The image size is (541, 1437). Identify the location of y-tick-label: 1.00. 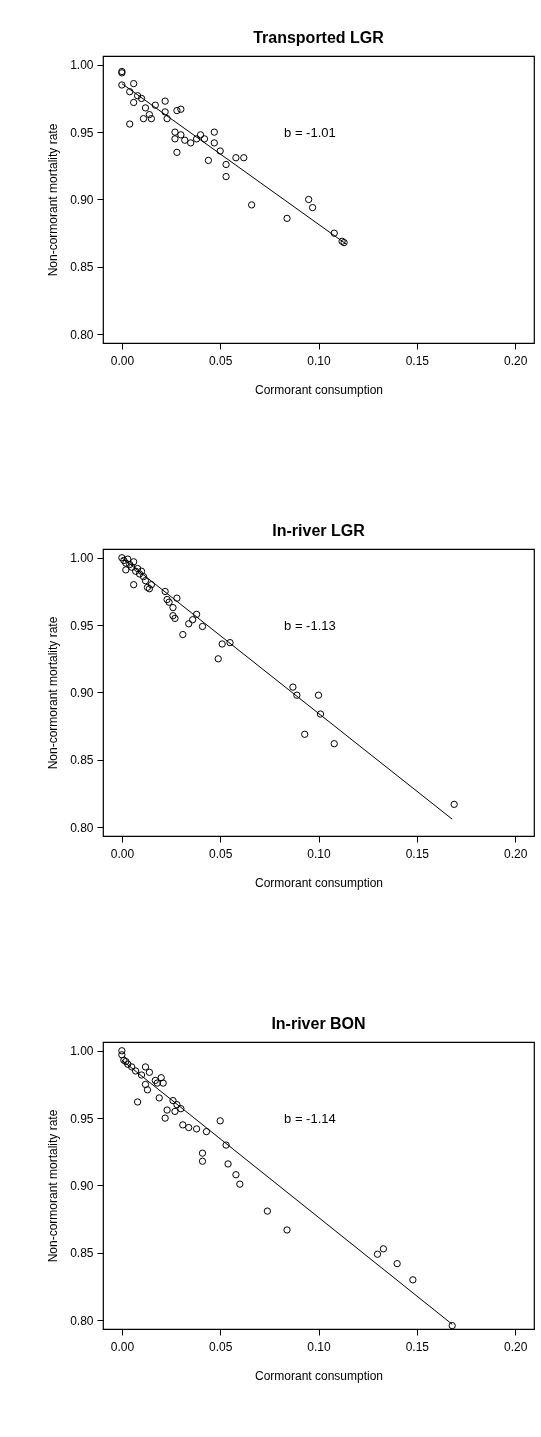
(82, 1051).